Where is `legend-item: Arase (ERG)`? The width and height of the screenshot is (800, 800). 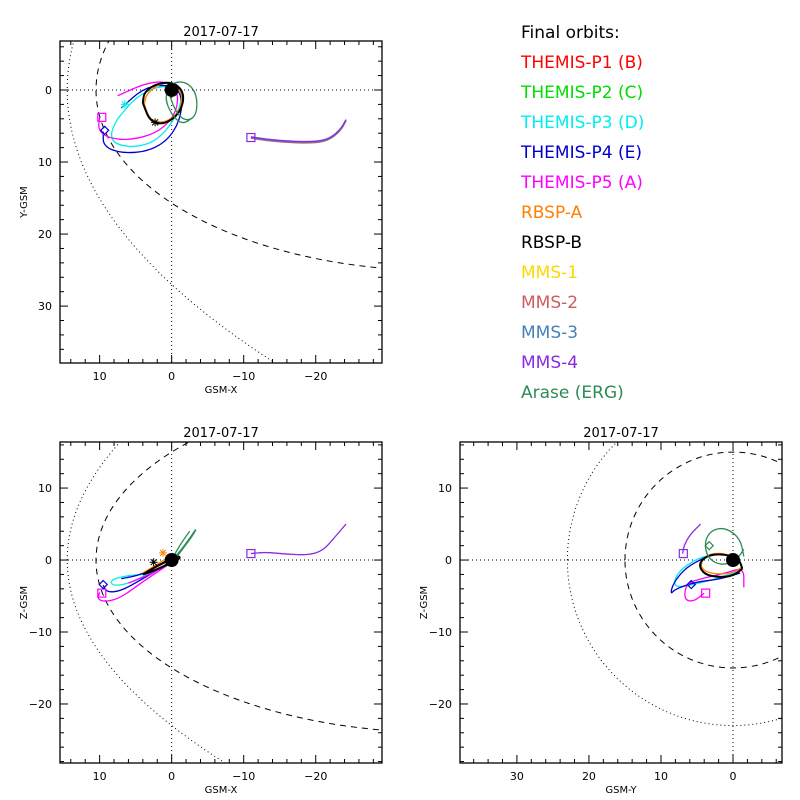
legend-item: Arase (ERG) is located at coordinates (572, 393).